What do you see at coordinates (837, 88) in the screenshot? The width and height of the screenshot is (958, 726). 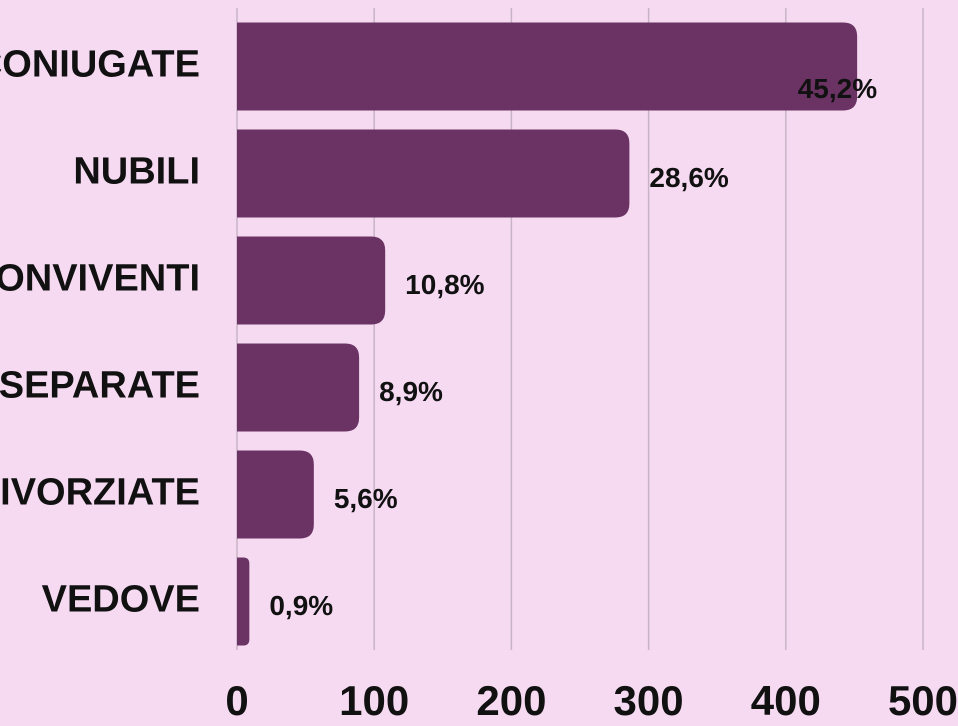 I see `value-label: 45,2%` at bounding box center [837, 88].